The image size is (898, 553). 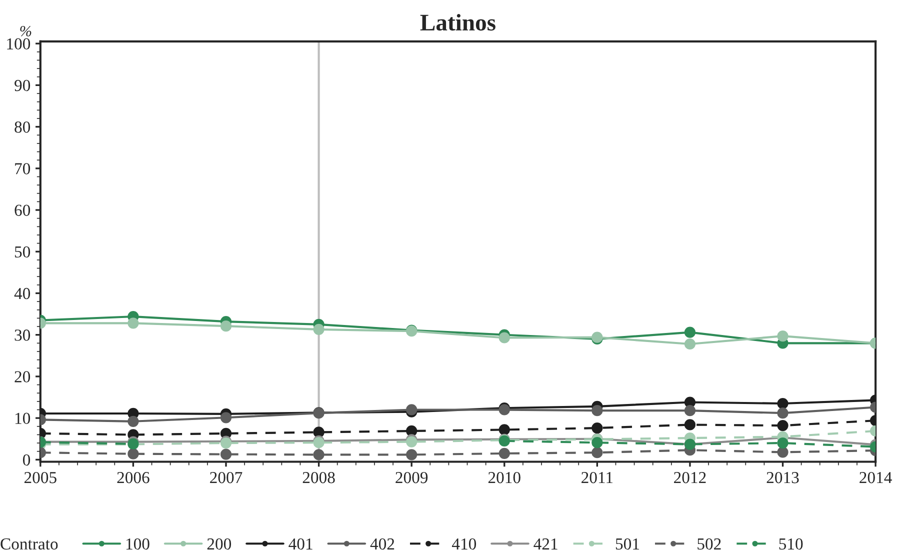 What do you see at coordinates (300, 544) in the screenshot?
I see `legend-label: 401` at bounding box center [300, 544].